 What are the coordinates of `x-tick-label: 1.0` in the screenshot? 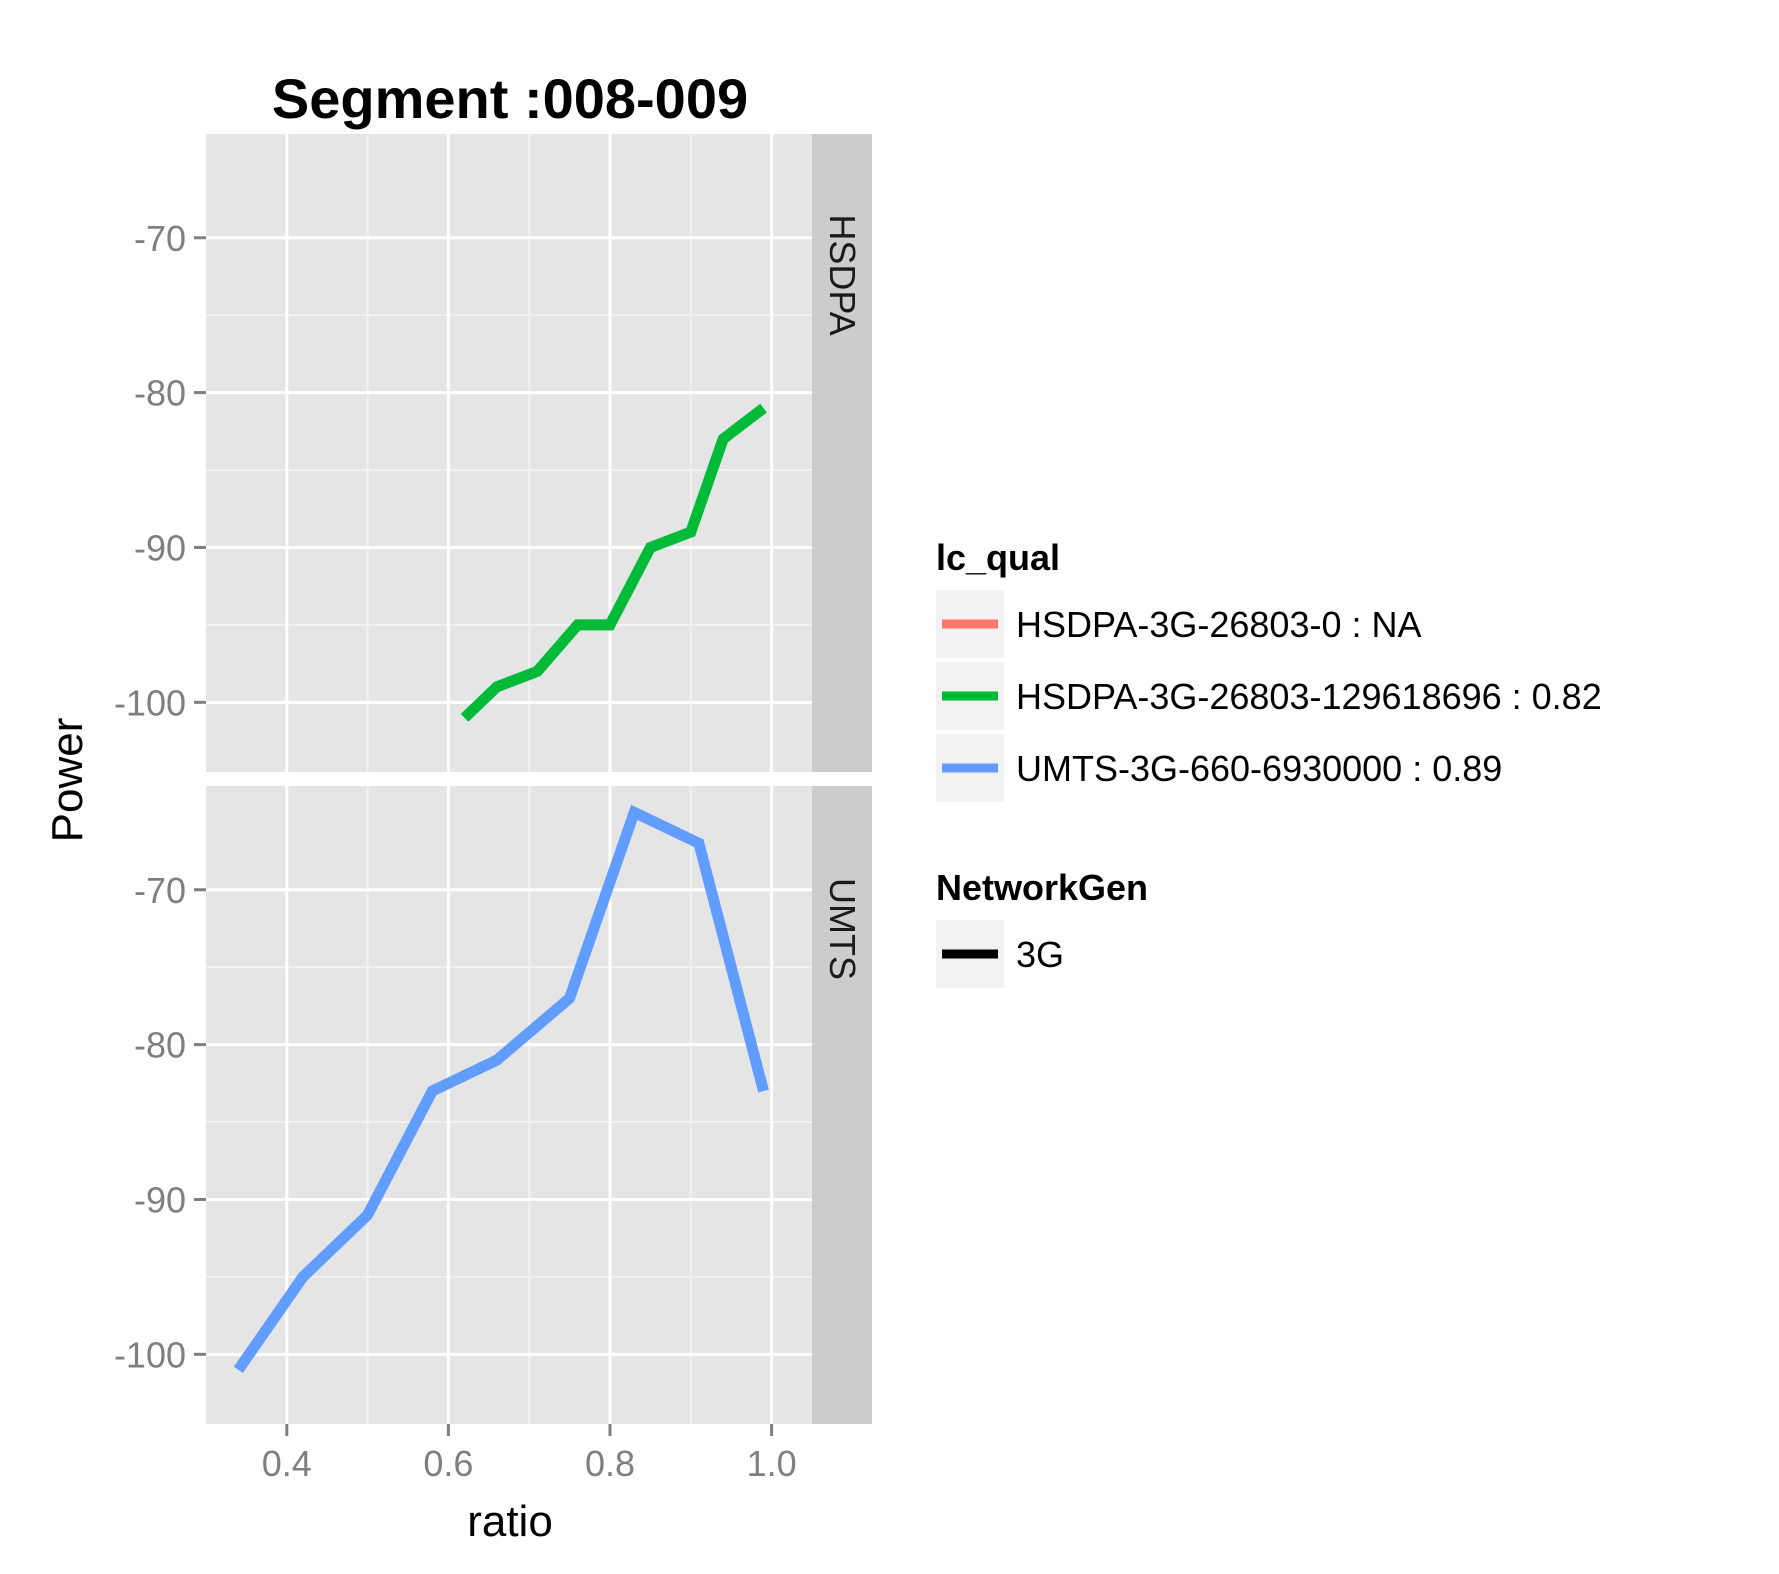 It's located at (772, 1463).